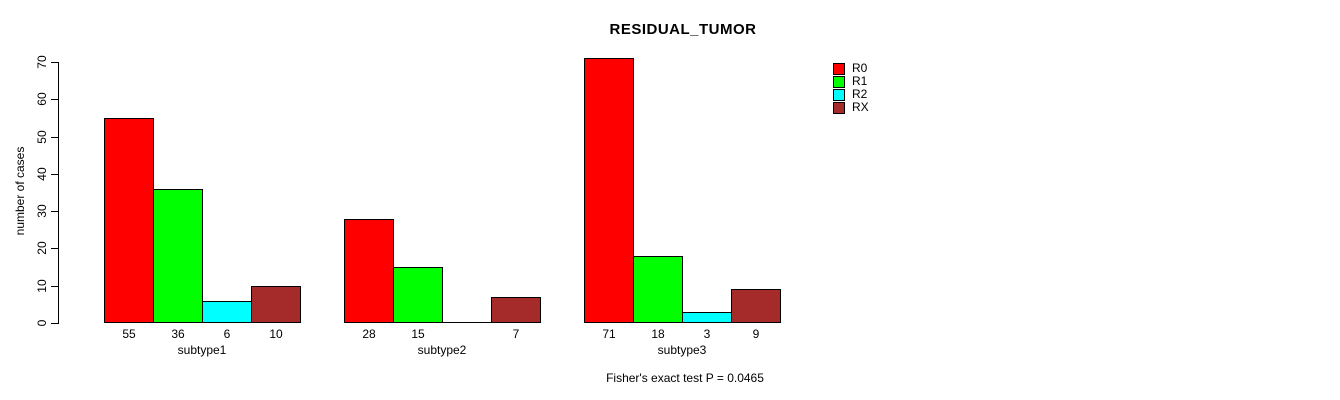 The height and width of the screenshot is (400, 1340). I want to click on legend-row-R1: R1, so click(851, 81).